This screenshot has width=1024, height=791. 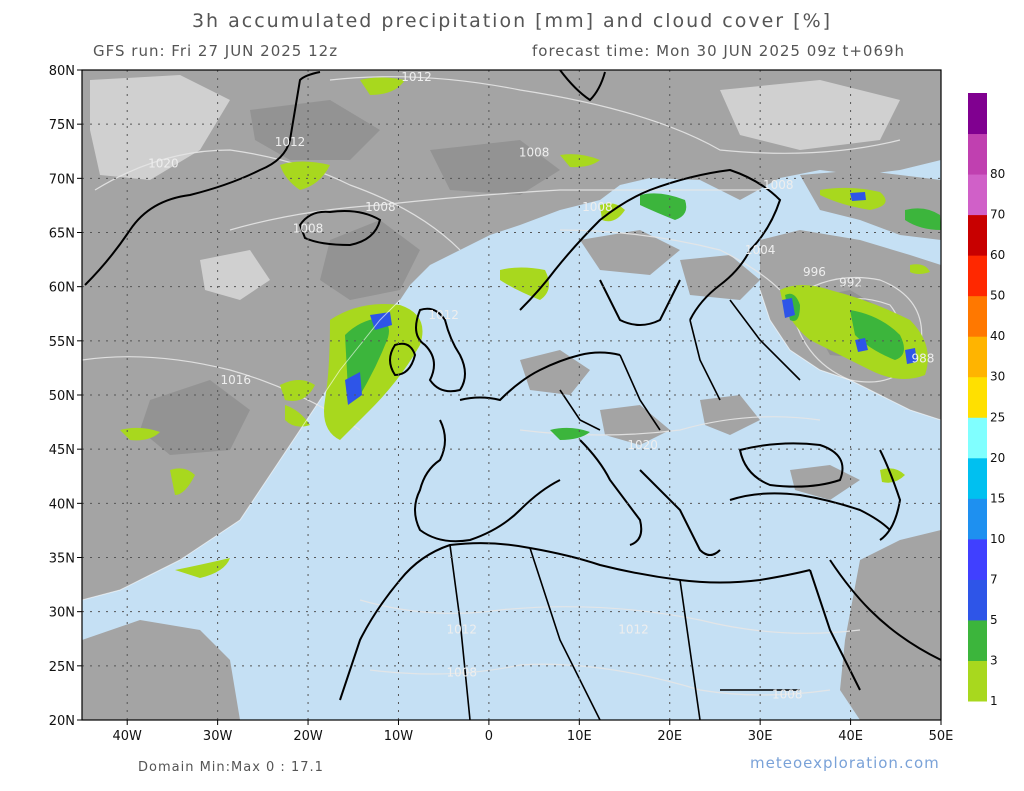 I want to click on isobar-label: 1004, so click(x=760, y=250).